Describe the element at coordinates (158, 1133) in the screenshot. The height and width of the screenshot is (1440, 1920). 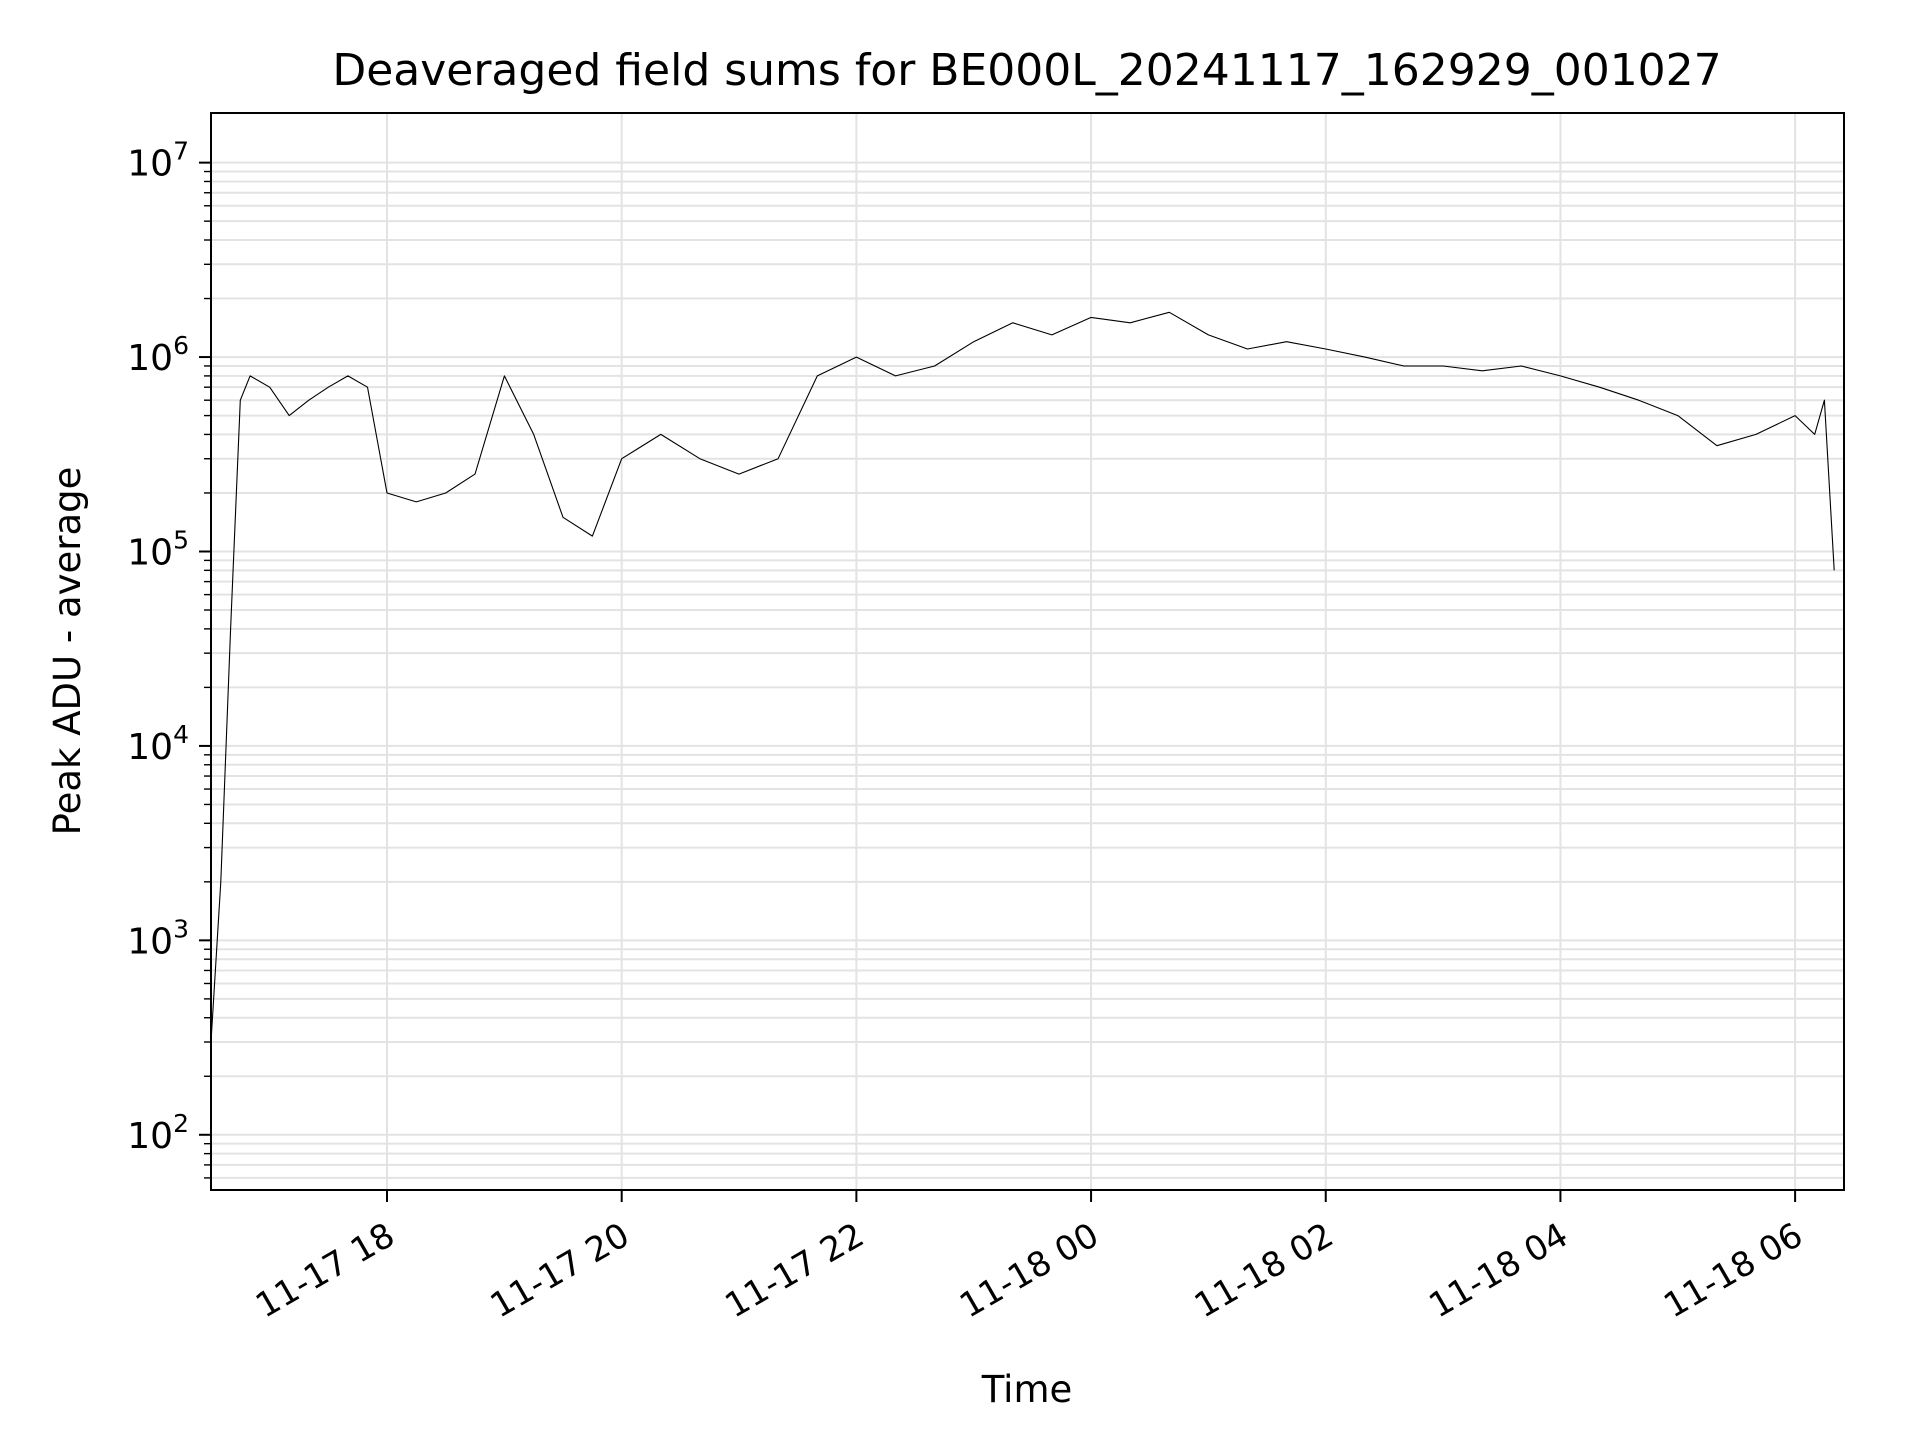
I see `y-tick-label-0: 10²` at that location.